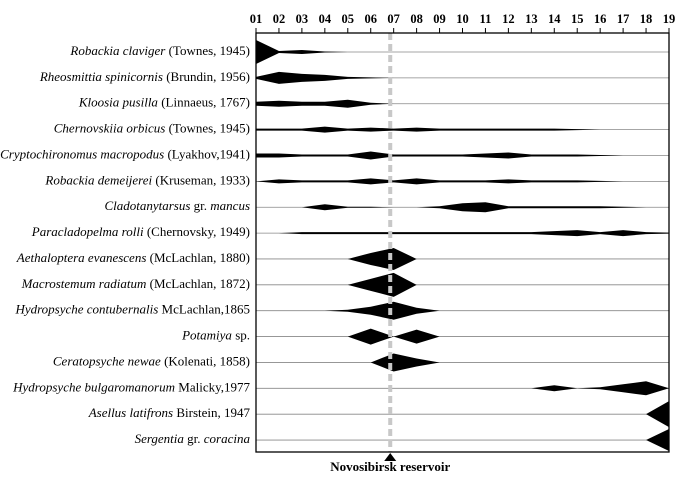  What do you see at coordinates (531, 19) in the screenshot?
I see `x-tick-label: 13` at bounding box center [531, 19].